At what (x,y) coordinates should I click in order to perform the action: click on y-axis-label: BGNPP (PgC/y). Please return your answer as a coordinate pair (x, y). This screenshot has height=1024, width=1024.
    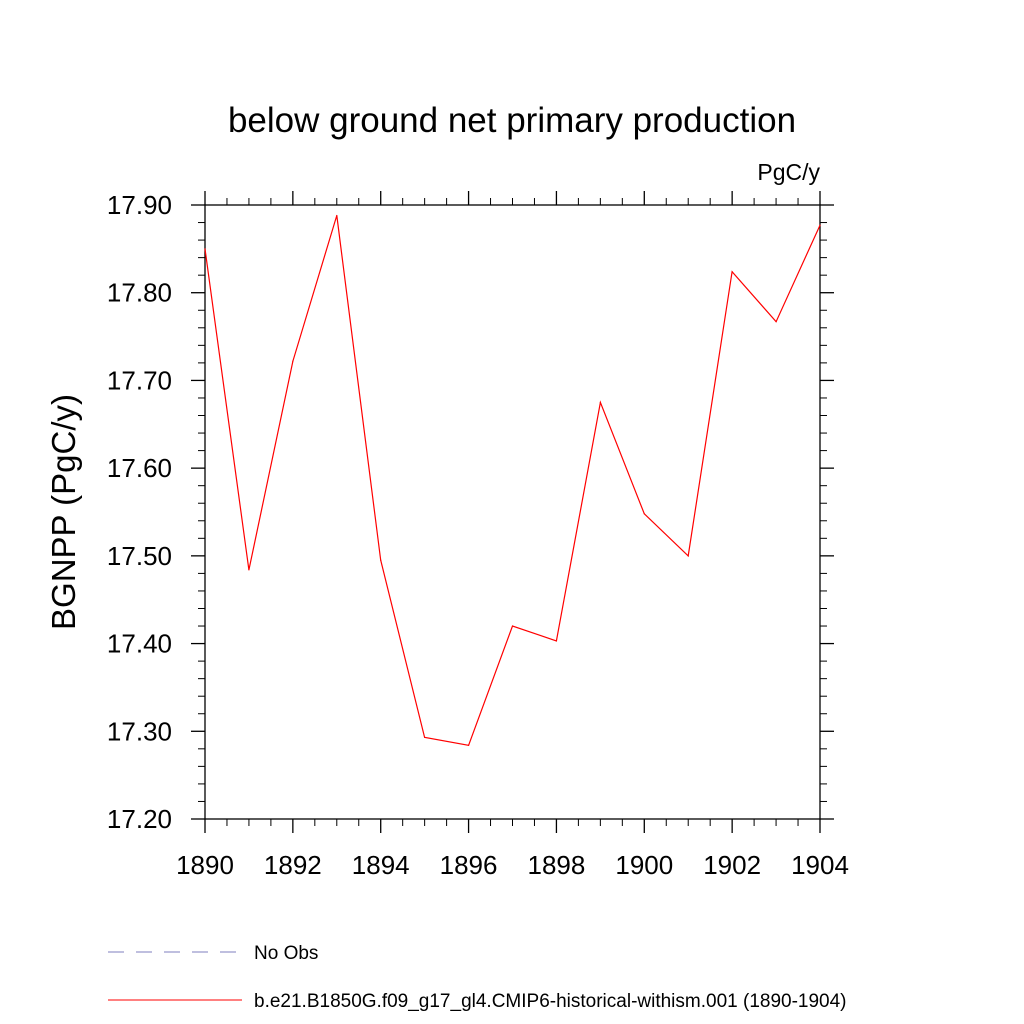
    Looking at the image, I should click on (63, 512).